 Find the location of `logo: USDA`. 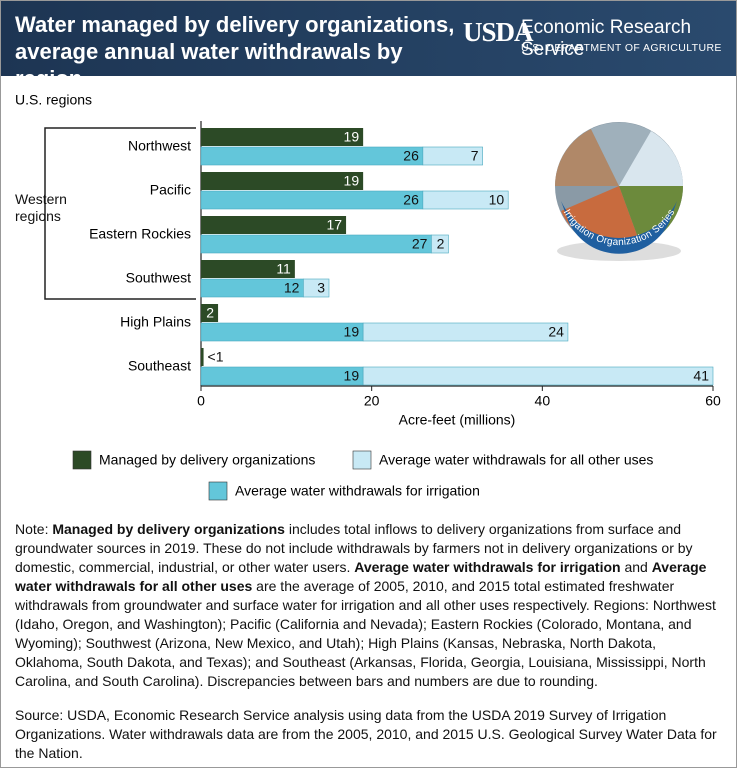

logo: USDA is located at coordinates (498, 32).